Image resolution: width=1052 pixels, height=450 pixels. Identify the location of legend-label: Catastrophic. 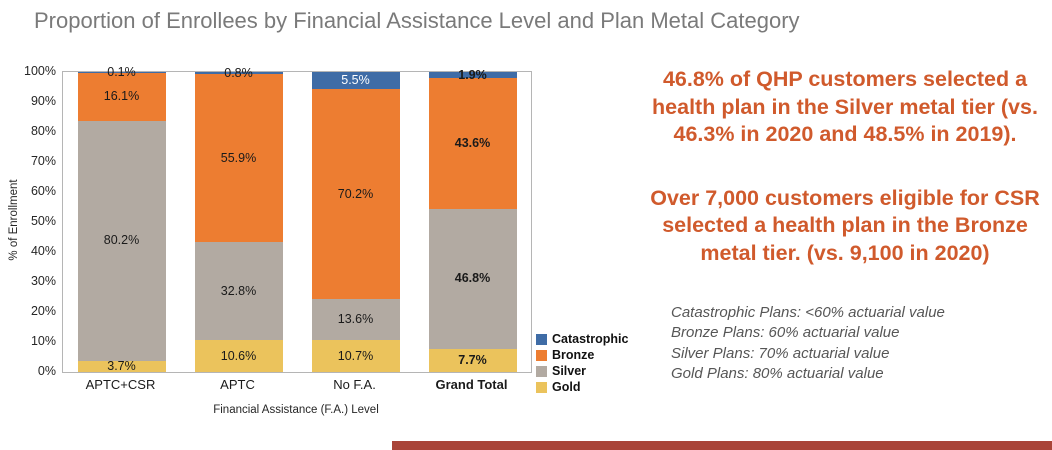
(590, 339).